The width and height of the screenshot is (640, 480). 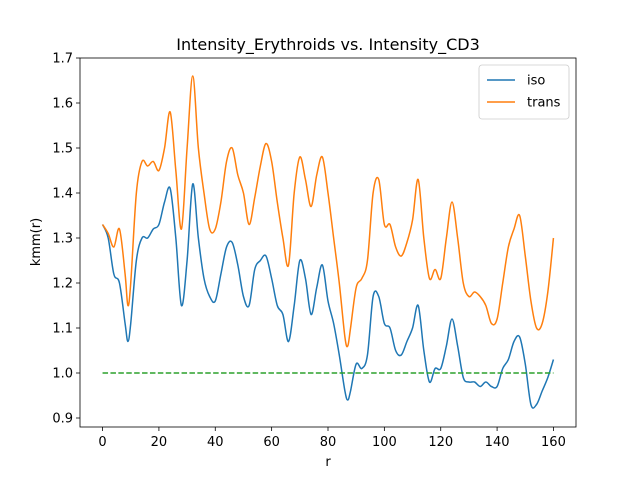 I want to click on x-tick-label: 100, so click(x=384, y=442).